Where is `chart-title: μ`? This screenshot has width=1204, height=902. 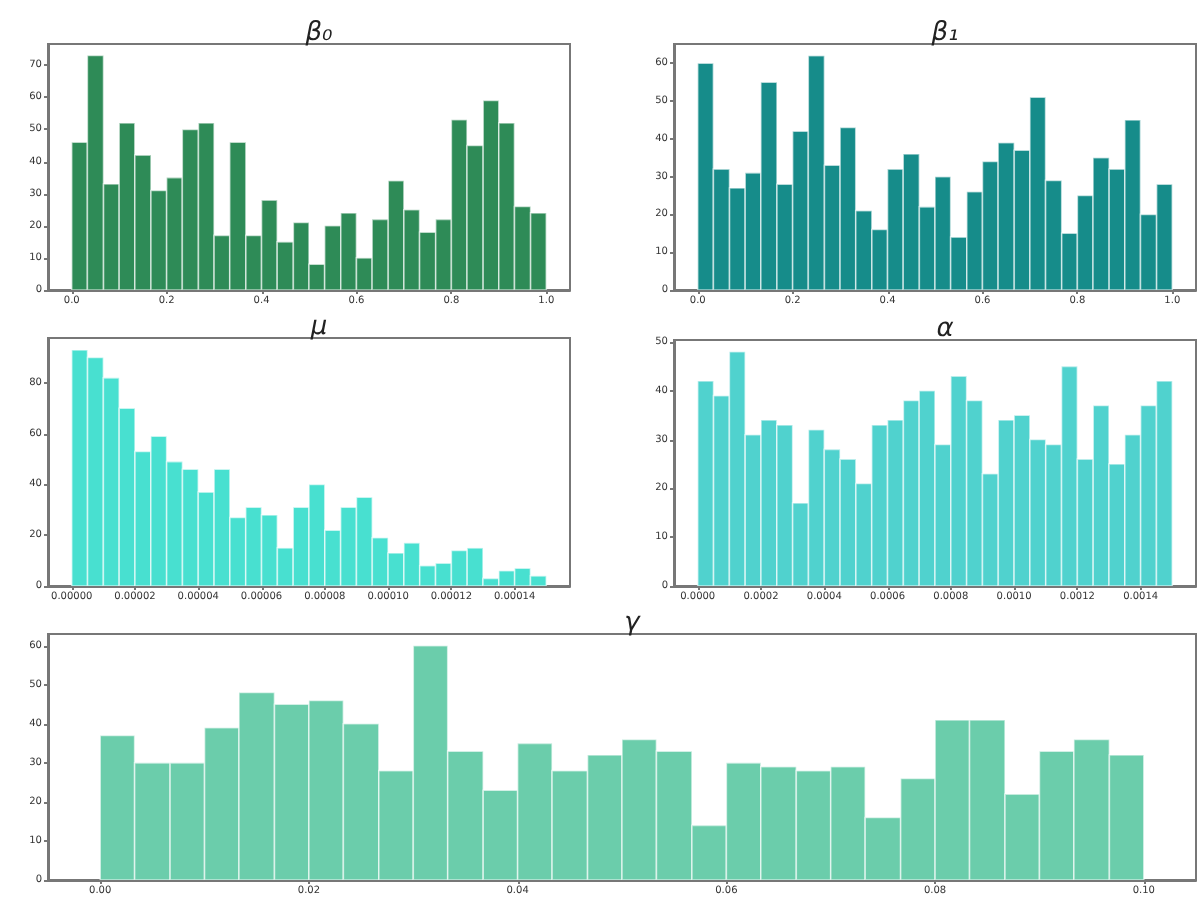 chart-title: μ is located at coordinates (318, 327).